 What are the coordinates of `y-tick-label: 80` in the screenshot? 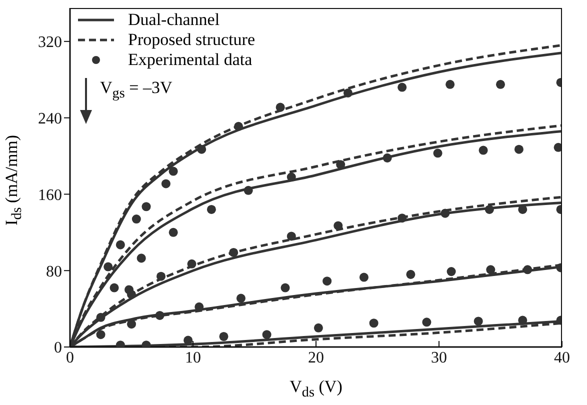 It's located at (54, 271).